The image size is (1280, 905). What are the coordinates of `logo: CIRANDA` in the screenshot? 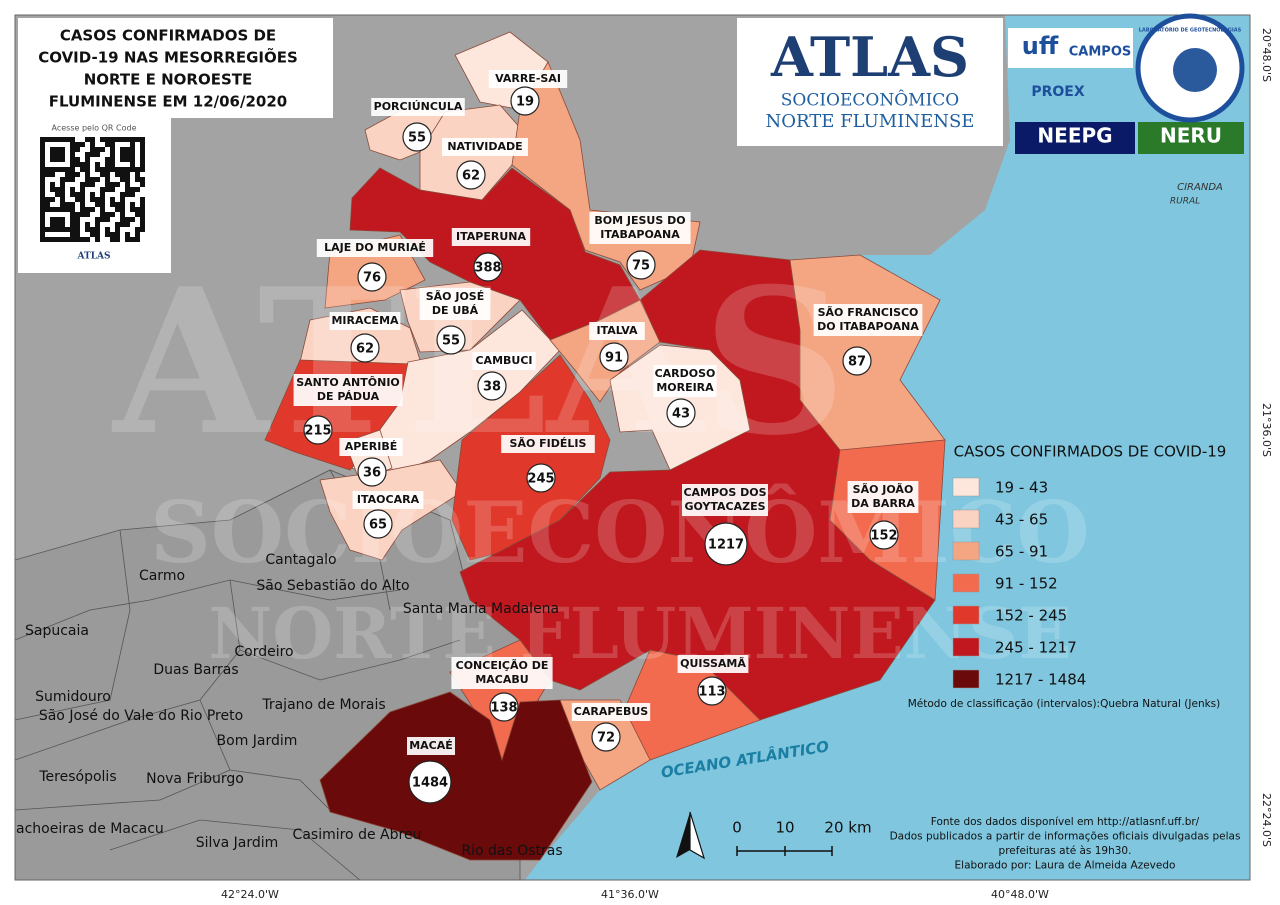 It's located at (1200, 187).